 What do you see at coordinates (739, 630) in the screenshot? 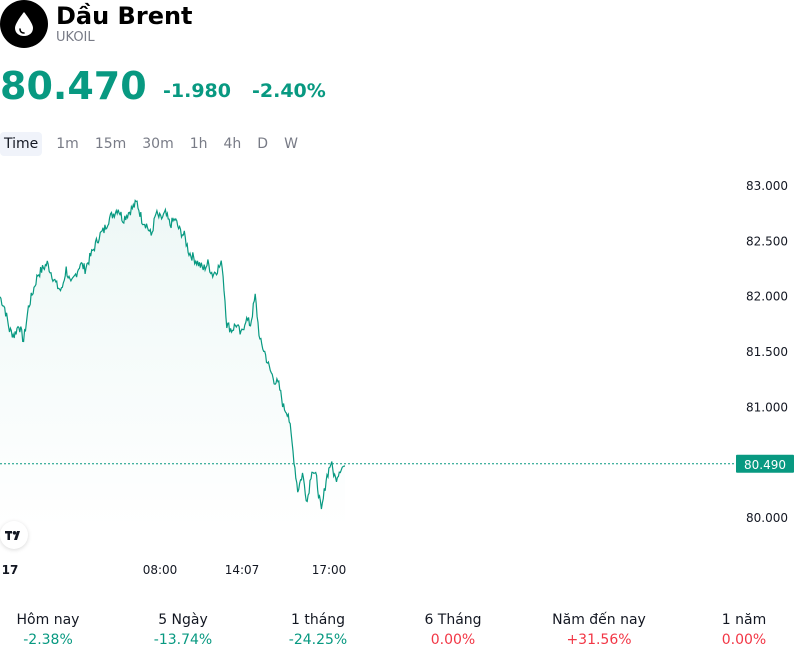
I see `period-1-year: 1 năm 0.00%` at bounding box center [739, 630].